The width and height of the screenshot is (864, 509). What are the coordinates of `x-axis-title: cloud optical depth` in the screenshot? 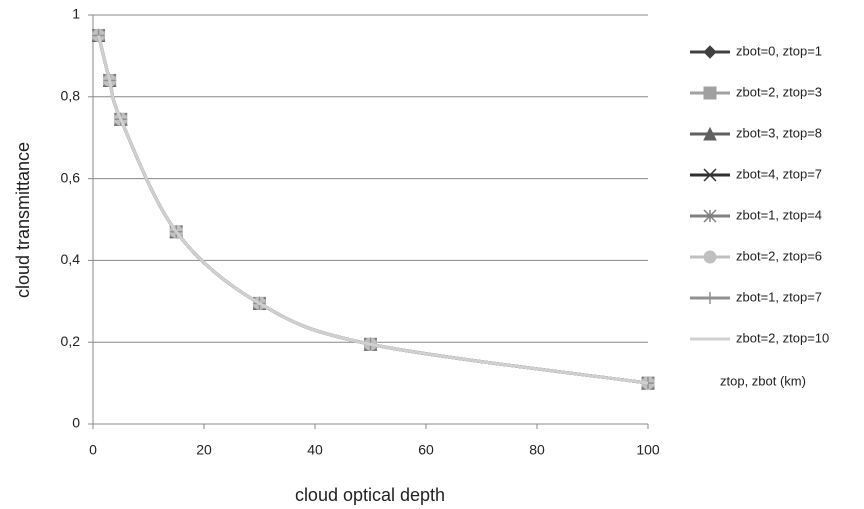 It's located at (370, 495).